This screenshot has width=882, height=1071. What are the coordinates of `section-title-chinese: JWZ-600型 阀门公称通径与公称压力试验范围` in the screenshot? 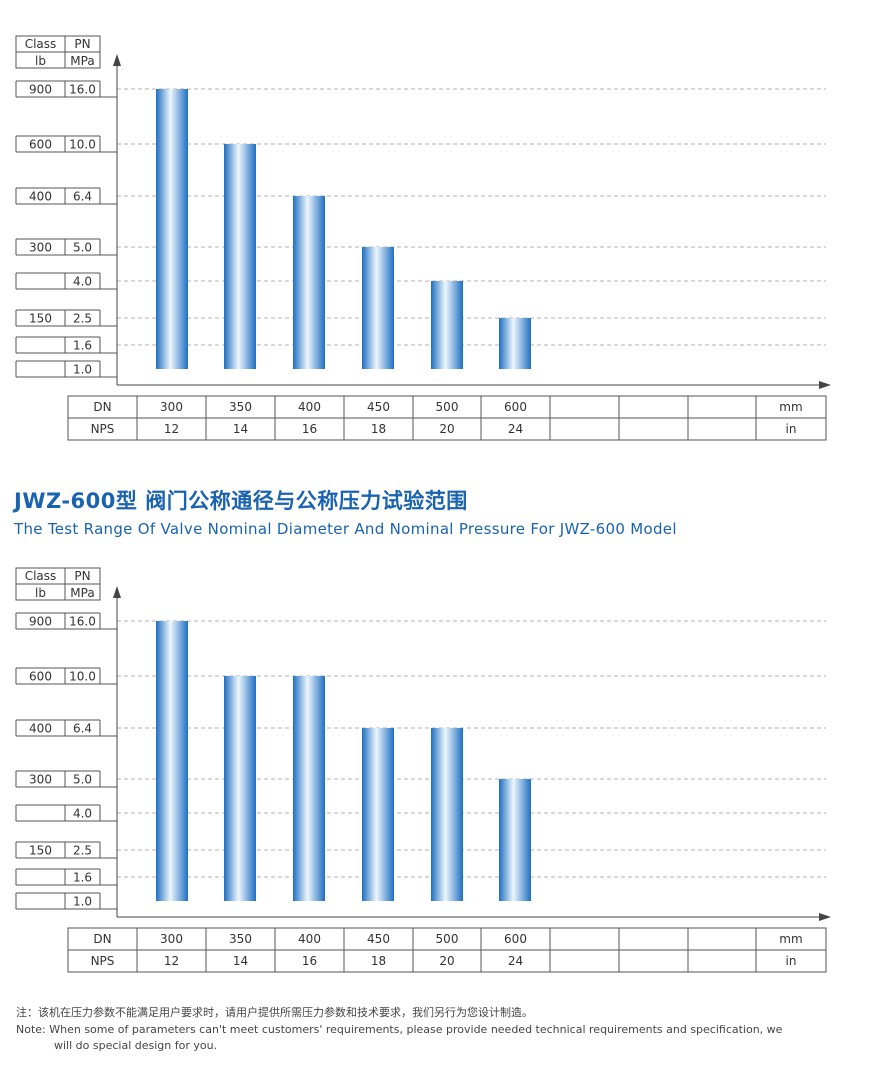 It's located at (241, 501).